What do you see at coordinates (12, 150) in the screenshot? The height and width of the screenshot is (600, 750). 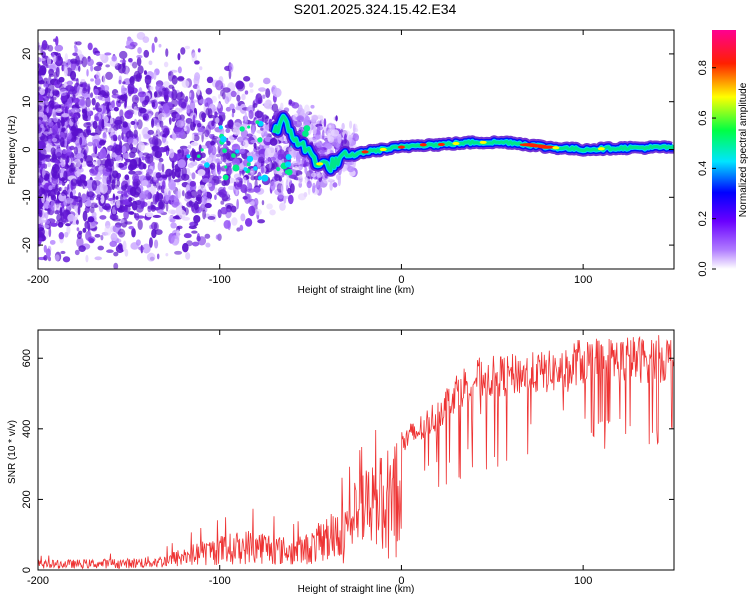 I see `spectrogram-y-label: Frequency (Hz)` at bounding box center [12, 150].